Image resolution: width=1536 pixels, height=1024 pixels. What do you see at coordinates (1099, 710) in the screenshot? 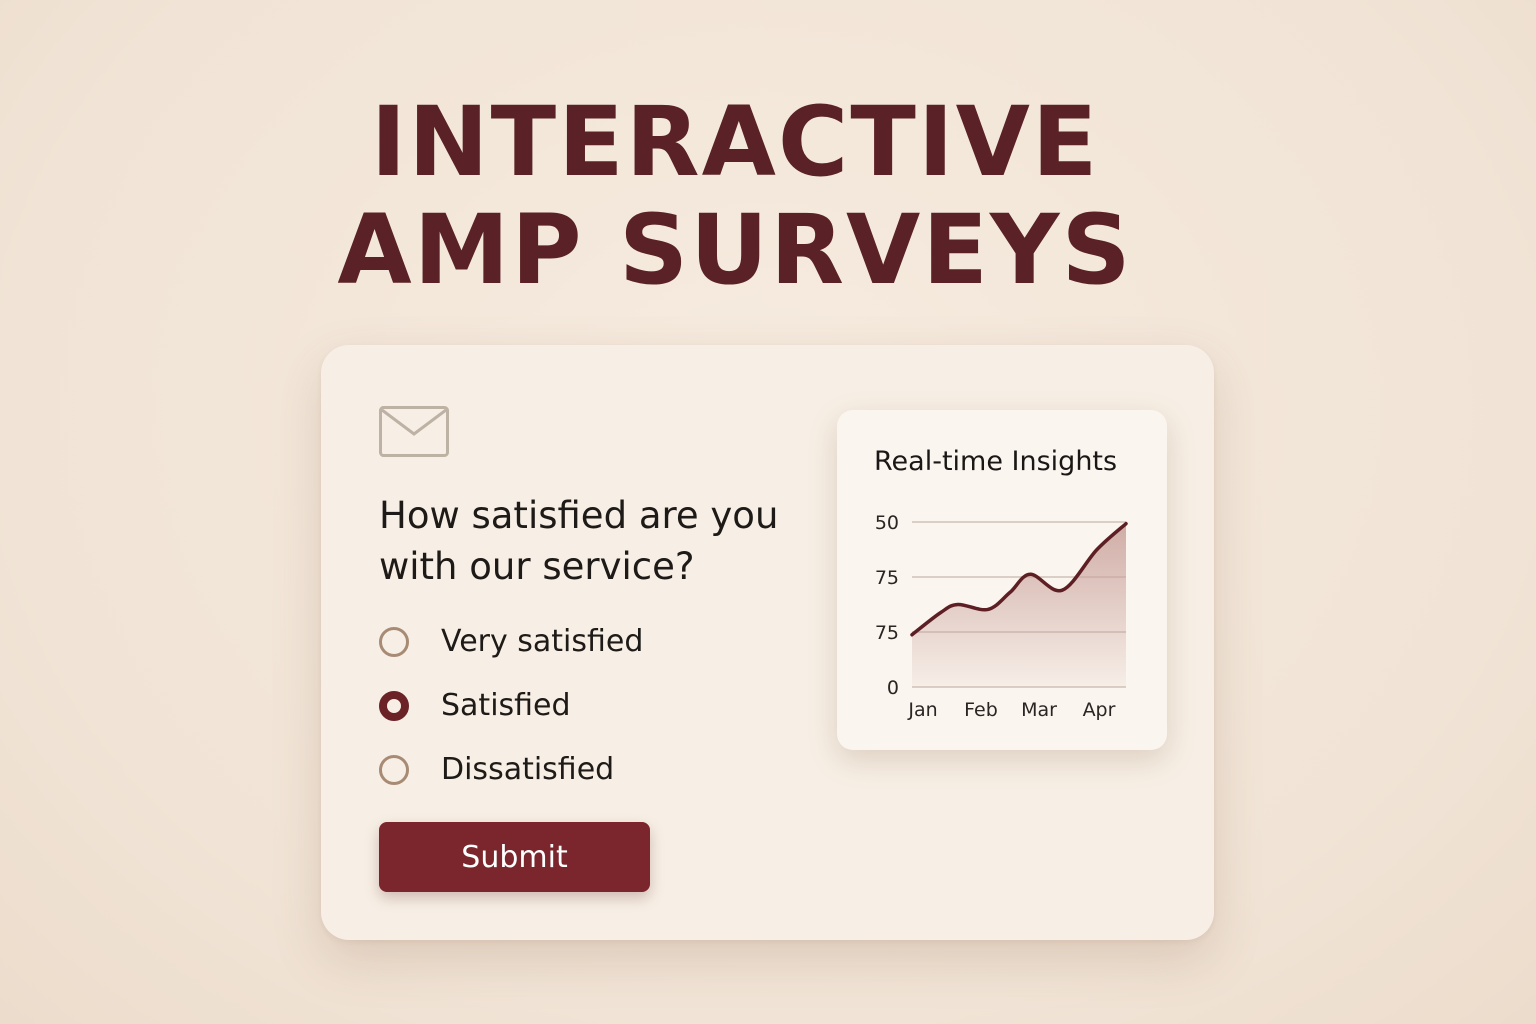
I see `x-tick-label: Apr` at bounding box center [1099, 710].